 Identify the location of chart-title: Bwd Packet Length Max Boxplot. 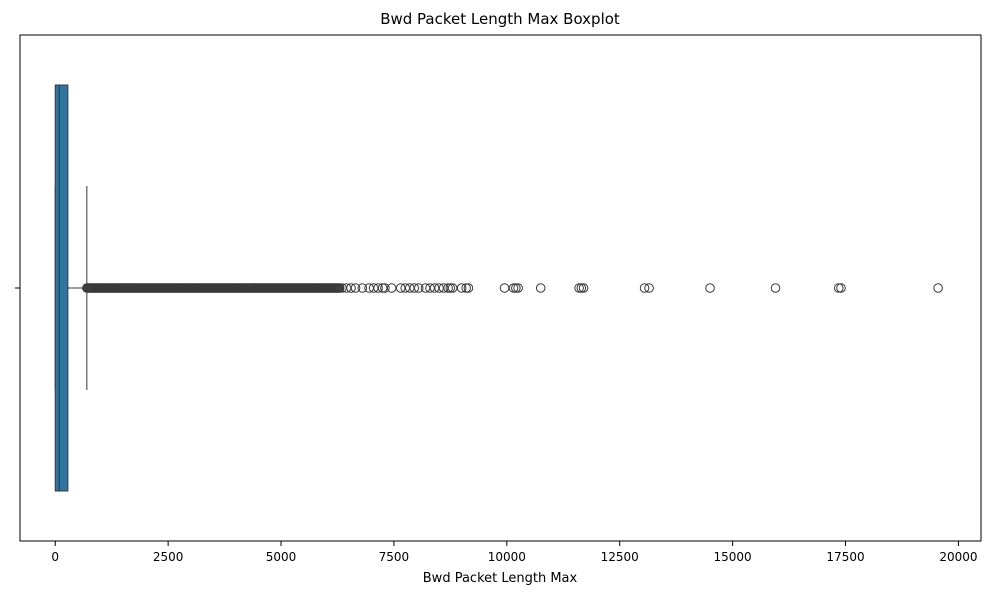
(500, 19).